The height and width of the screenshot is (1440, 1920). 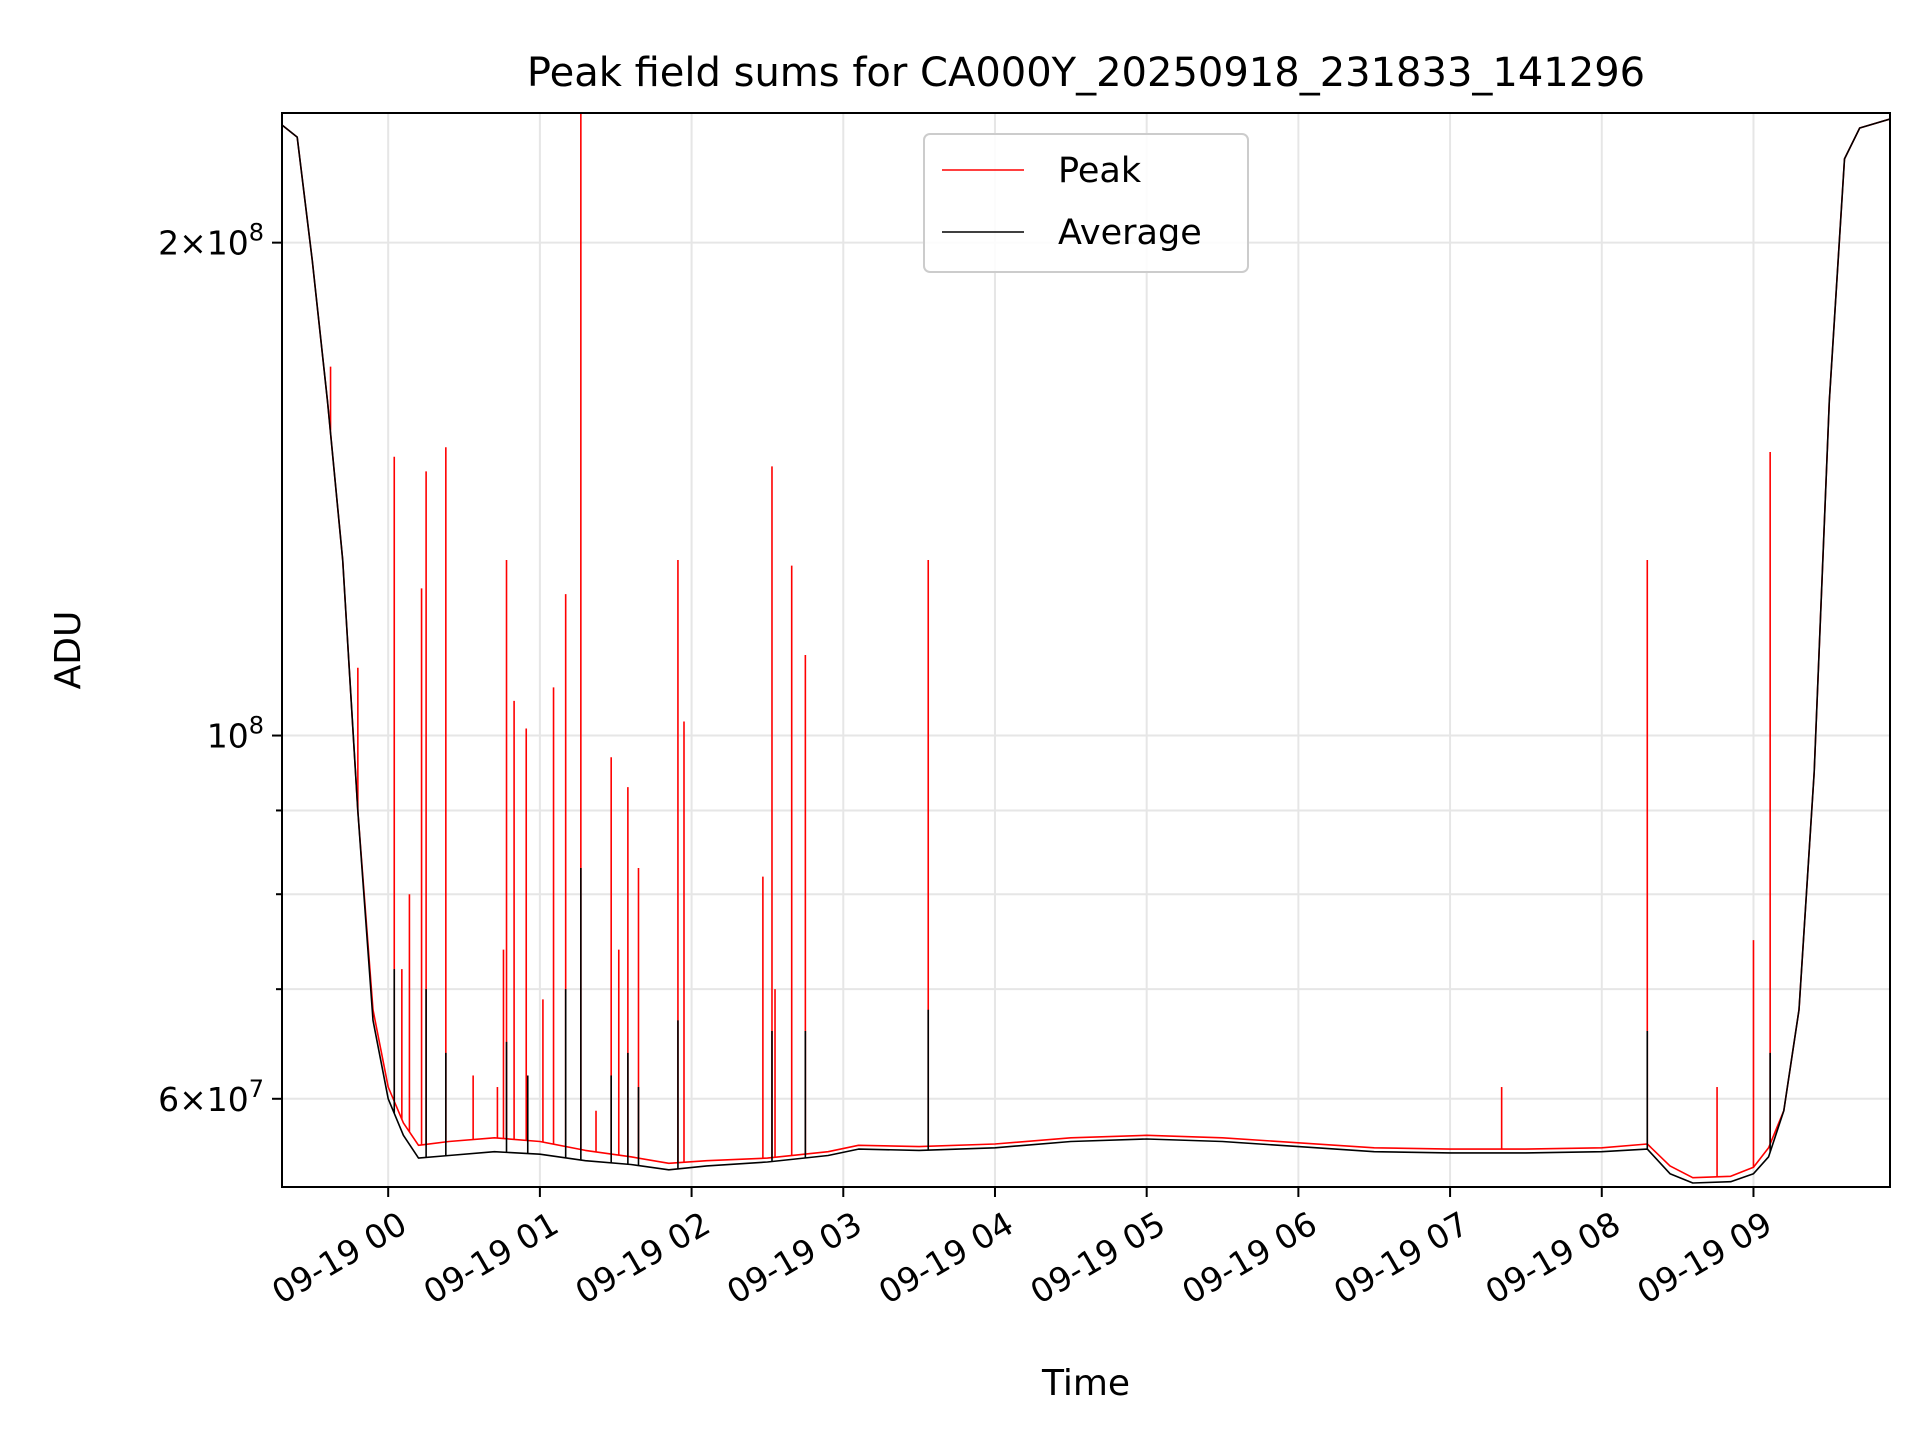 What do you see at coordinates (1100, 171) in the screenshot?
I see `legend-peak-label: Peak` at bounding box center [1100, 171].